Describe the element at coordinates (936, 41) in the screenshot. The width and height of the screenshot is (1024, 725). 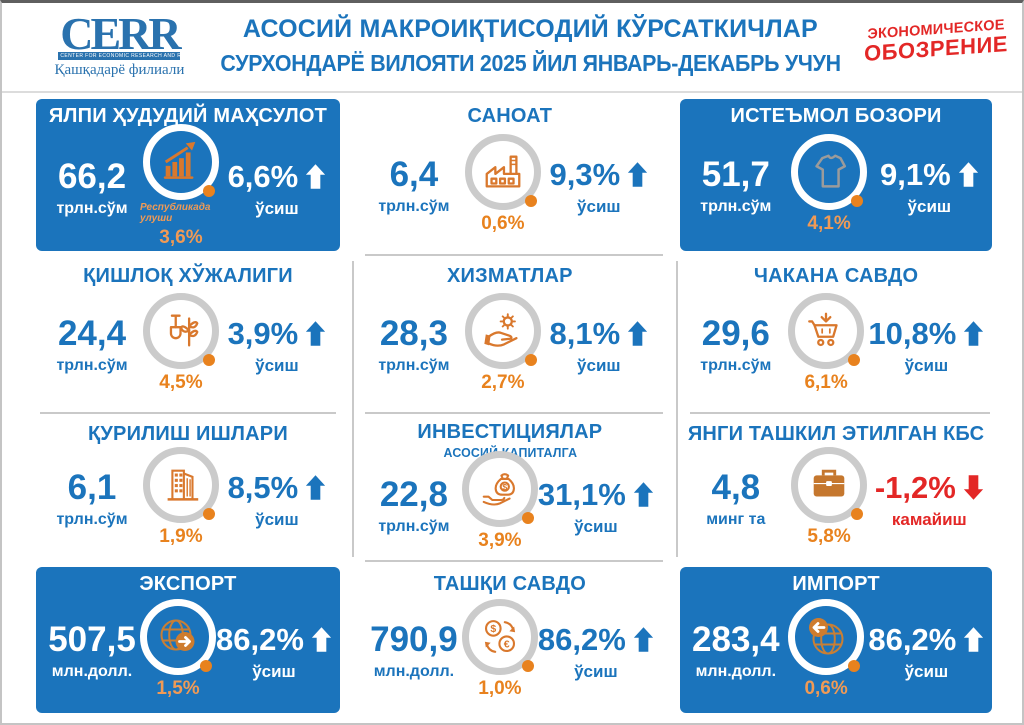
I see `magazine-logo: ЭКОНОМИЧЕСКОЕ ОБОЗРЕНИЕ` at that location.